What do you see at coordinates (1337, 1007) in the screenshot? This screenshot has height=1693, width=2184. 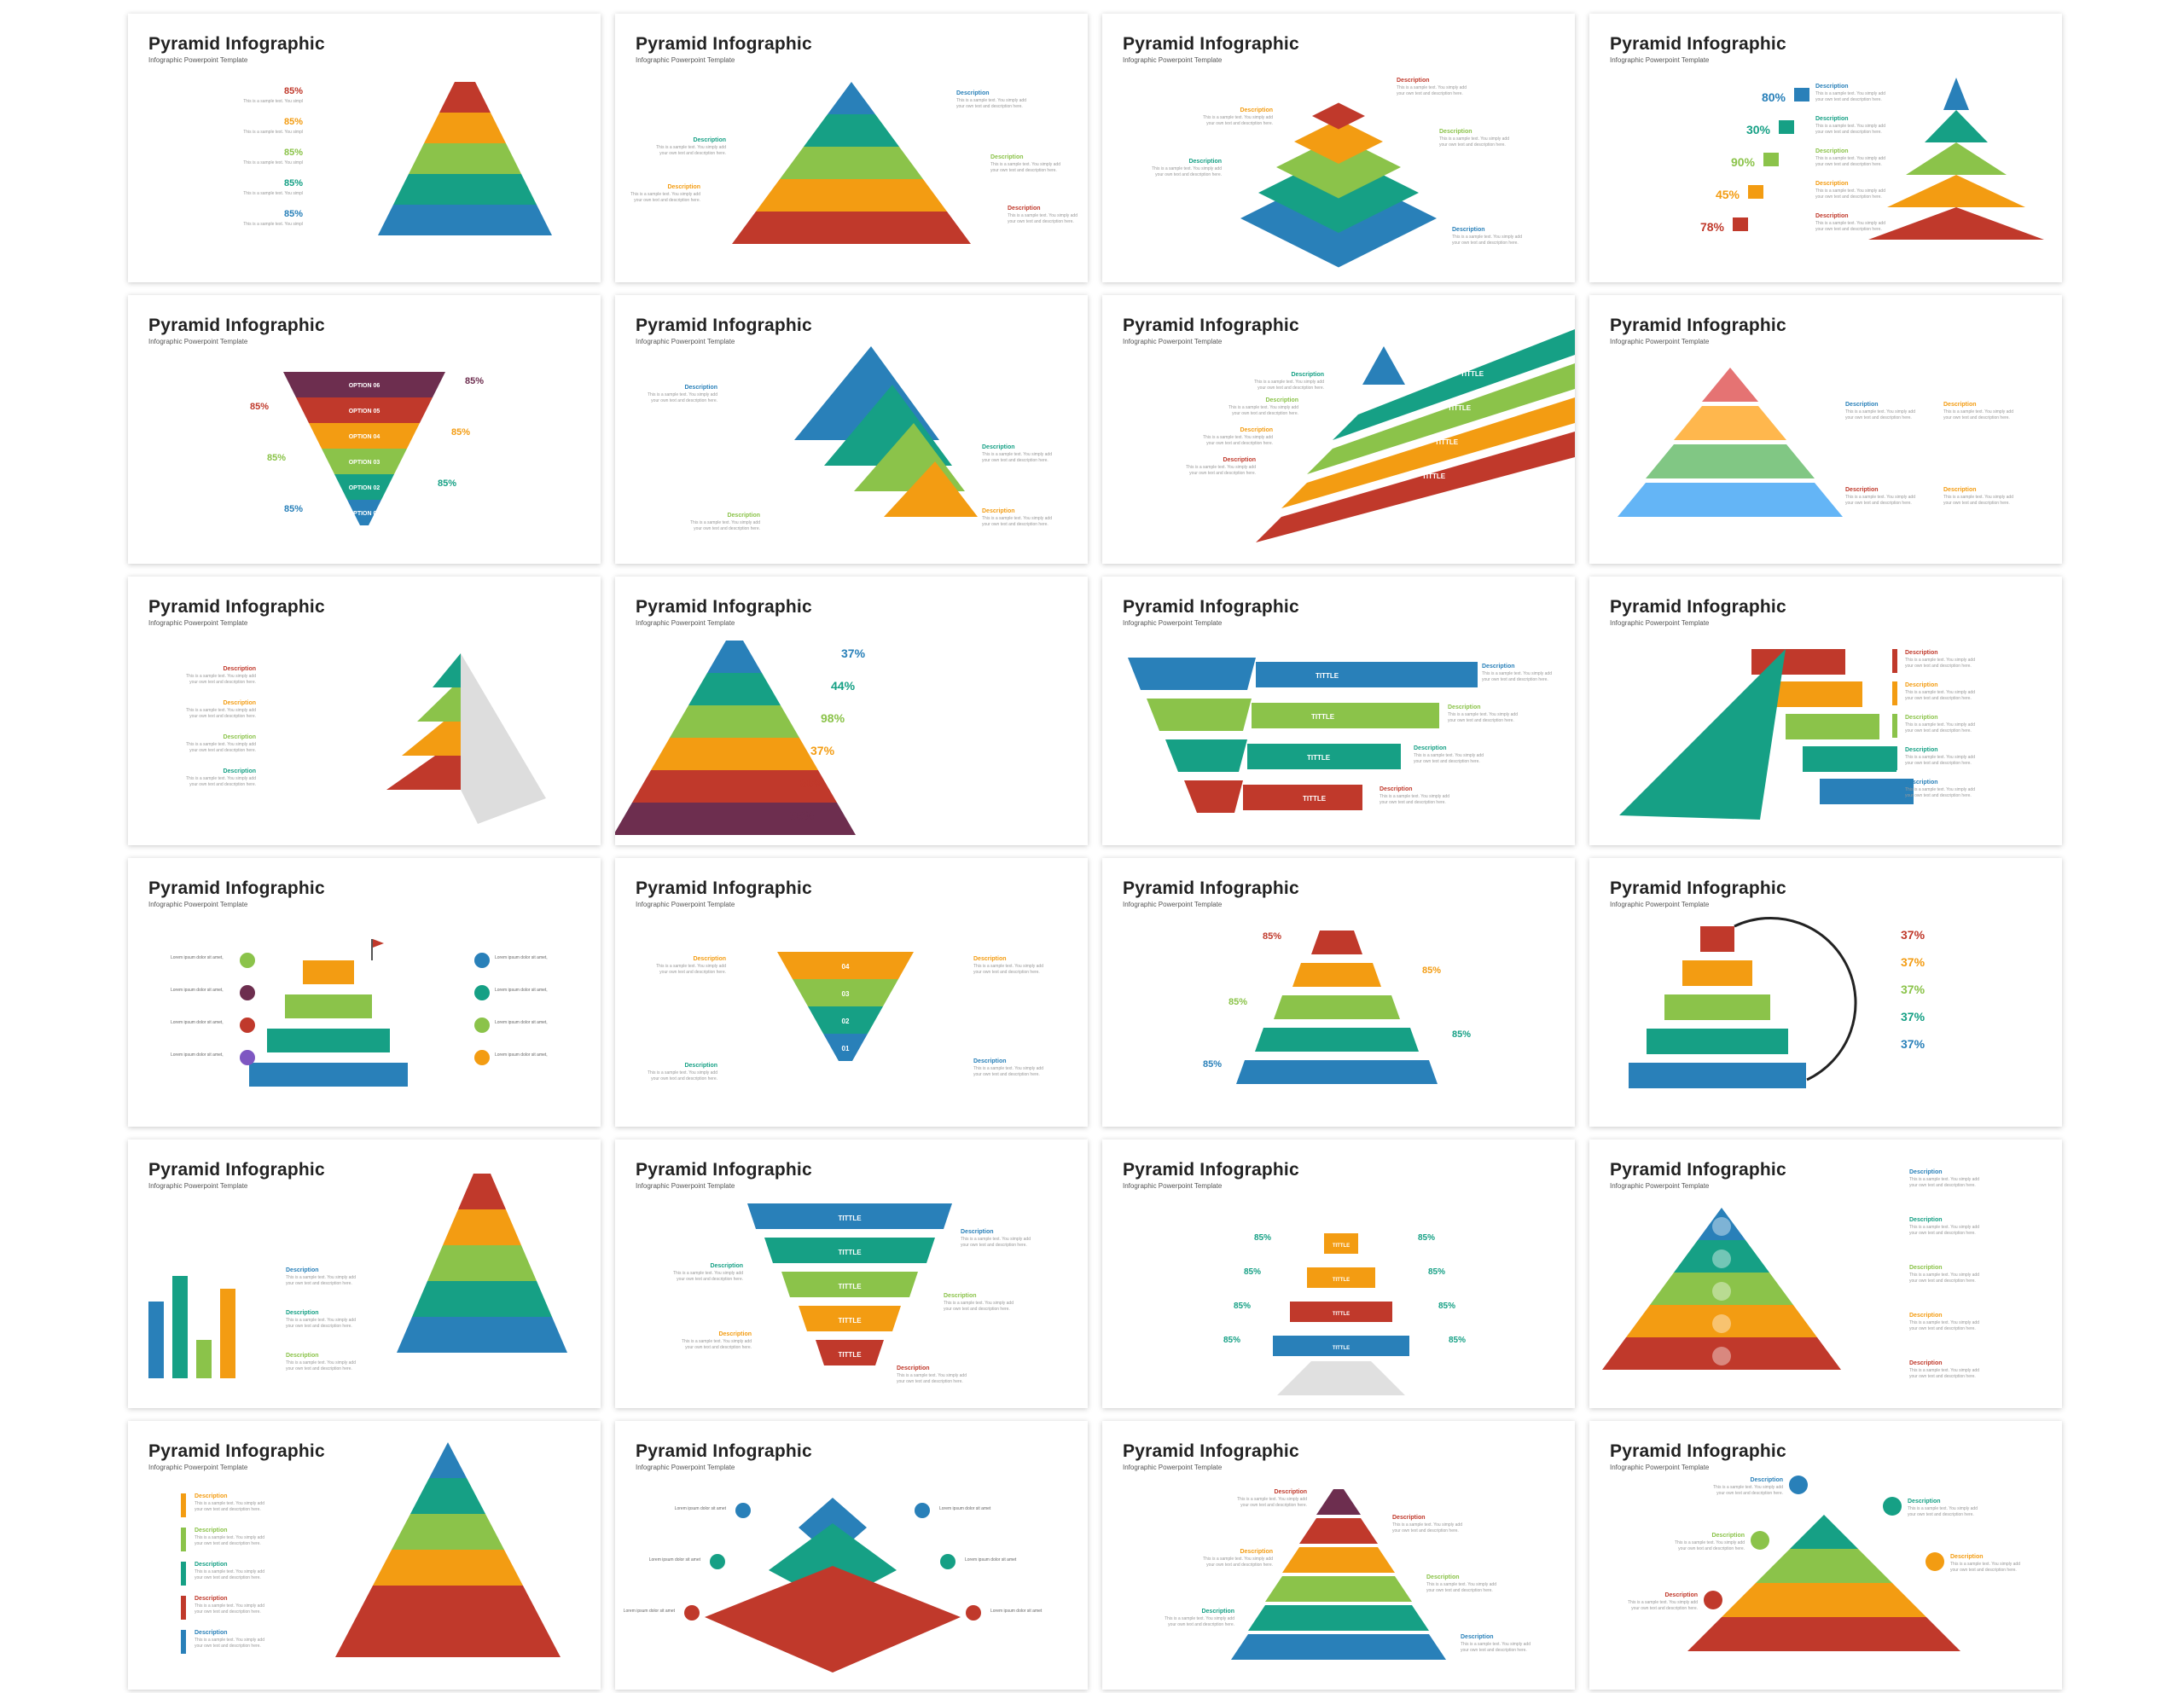 I see `pyramid-illustration: 85% 85% 85% 85% 85%` at bounding box center [1337, 1007].